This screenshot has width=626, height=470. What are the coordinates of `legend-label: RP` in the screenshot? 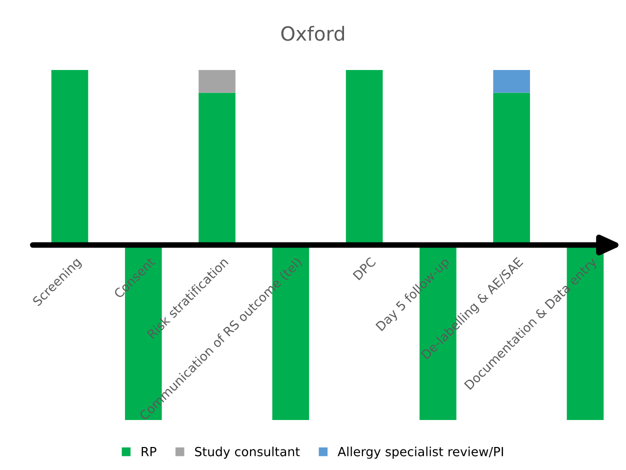 It's located at (149, 451).